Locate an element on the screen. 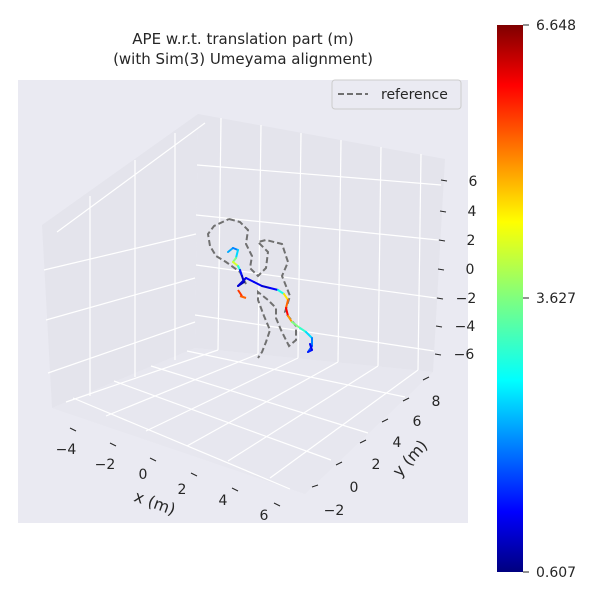  estimated-trajectory is located at coordinates (270, 300).